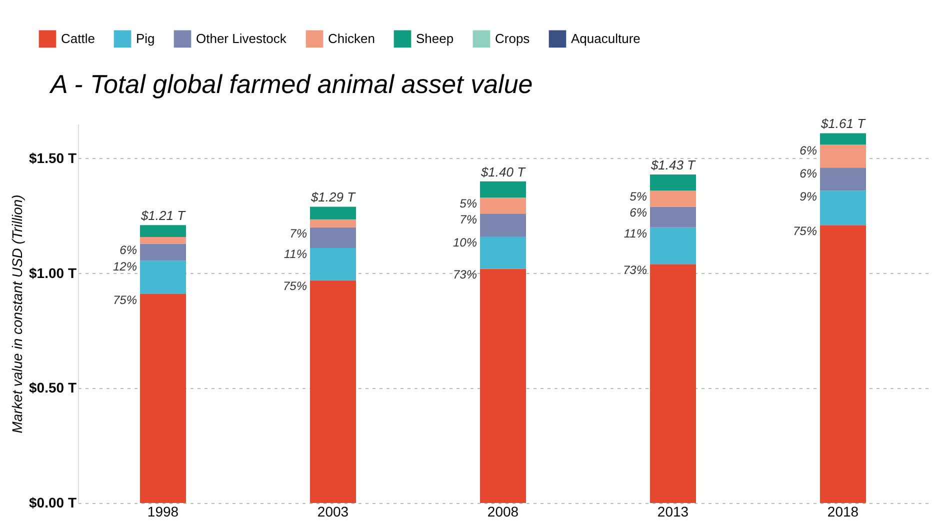 The width and height of the screenshot is (938, 524). I want to click on legend-label: Other Livestock, so click(241, 38).